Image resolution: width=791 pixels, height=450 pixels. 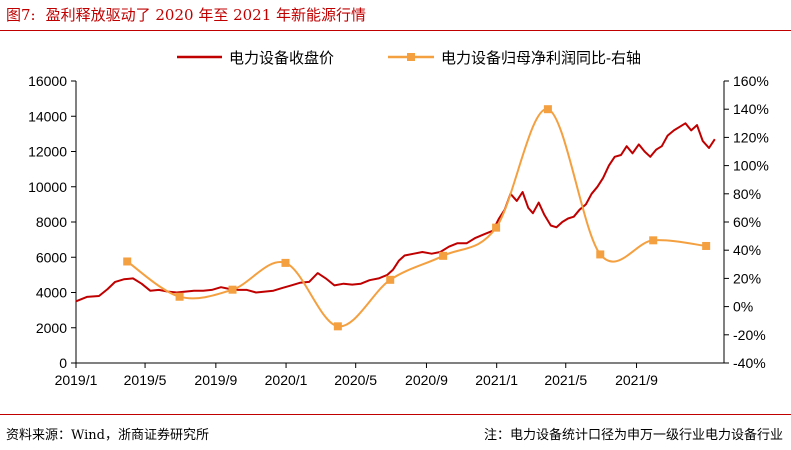 I want to click on y-right-tick-label: 20%, so click(x=747, y=278).